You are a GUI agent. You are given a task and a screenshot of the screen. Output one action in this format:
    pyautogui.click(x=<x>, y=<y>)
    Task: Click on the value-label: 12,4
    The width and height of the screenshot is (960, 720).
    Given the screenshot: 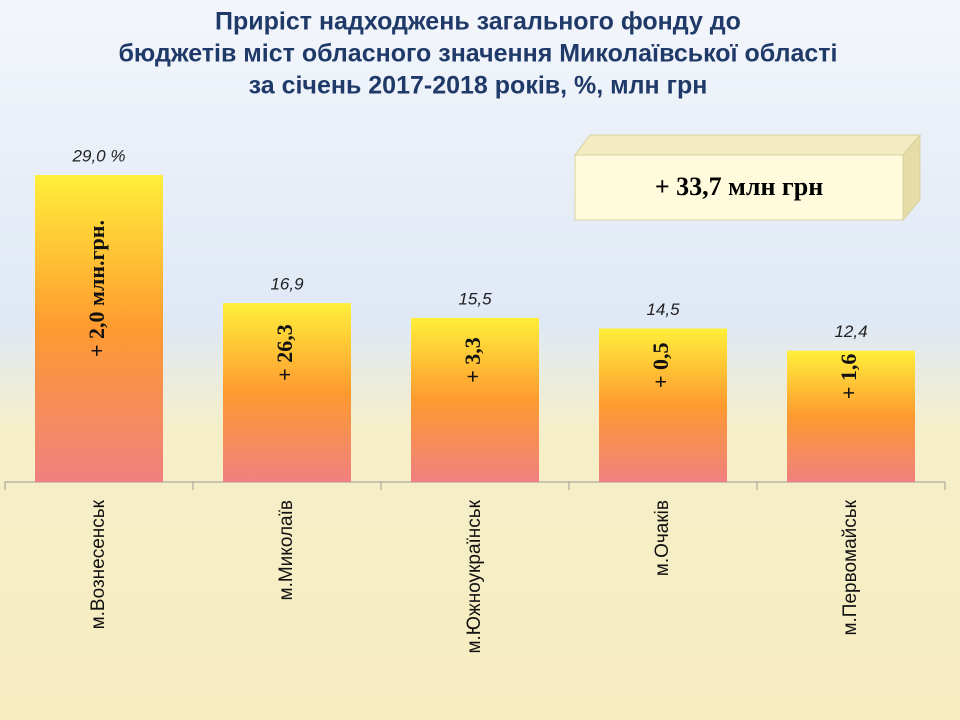 What is the action you would take?
    pyautogui.click(x=850, y=331)
    